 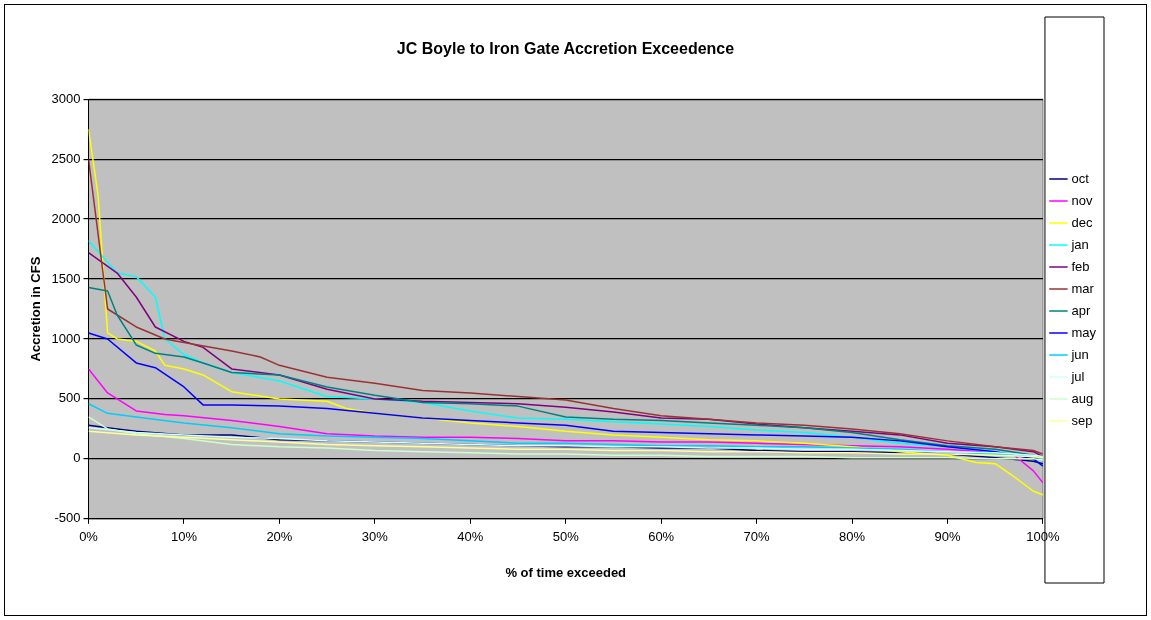 What do you see at coordinates (566, 572) in the screenshot?
I see `x-axis-title: % of time exceeded` at bounding box center [566, 572].